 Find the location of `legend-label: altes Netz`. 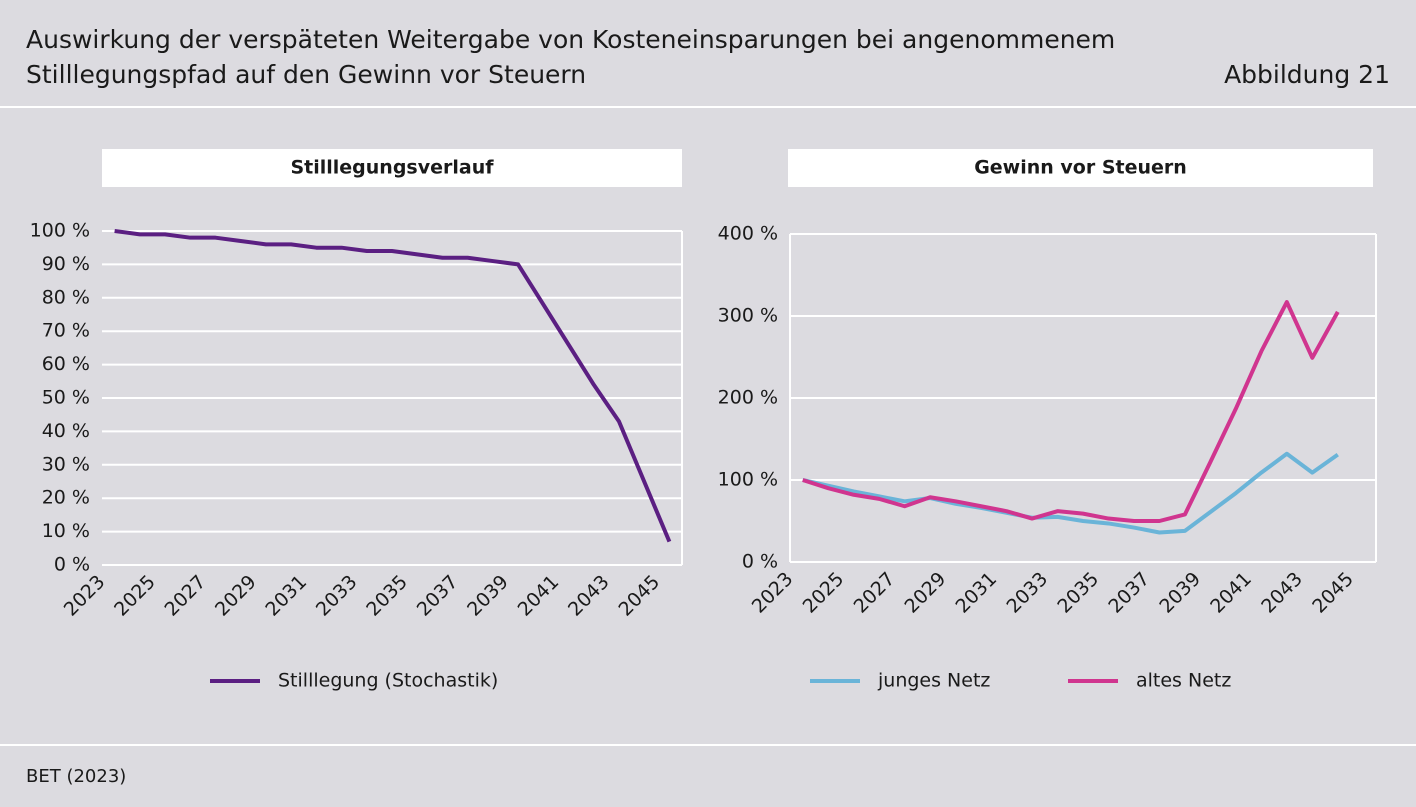

legend-label: altes Netz is located at coordinates (1183, 681).